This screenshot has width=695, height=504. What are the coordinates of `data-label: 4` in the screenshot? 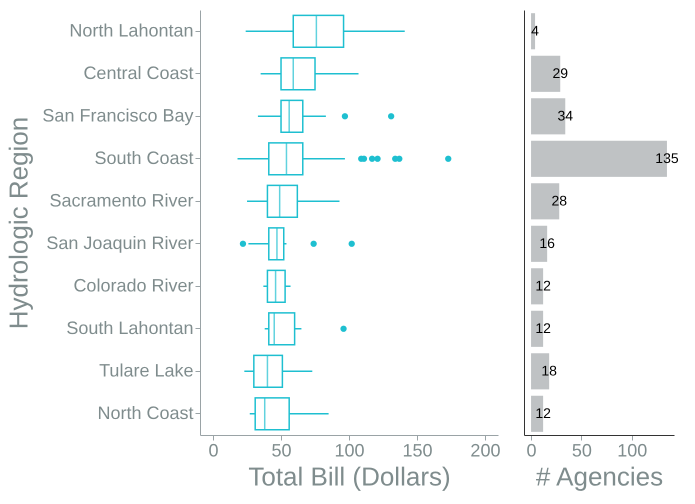 It's located at (535, 30).